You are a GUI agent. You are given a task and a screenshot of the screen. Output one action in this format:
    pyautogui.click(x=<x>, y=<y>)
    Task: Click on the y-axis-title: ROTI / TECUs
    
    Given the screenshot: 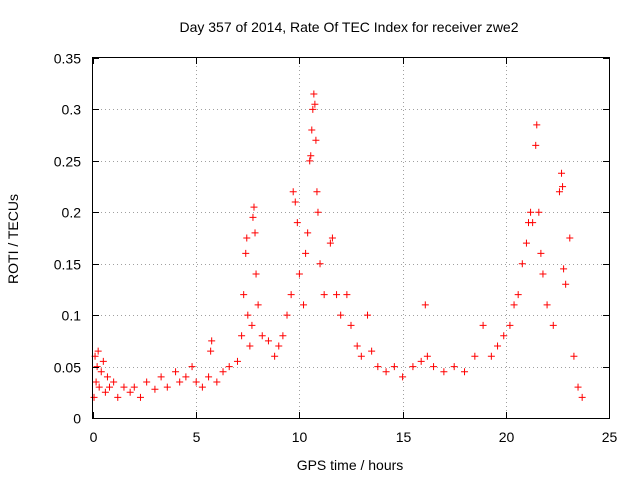 What is the action you would take?
    pyautogui.click(x=13, y=239)
    